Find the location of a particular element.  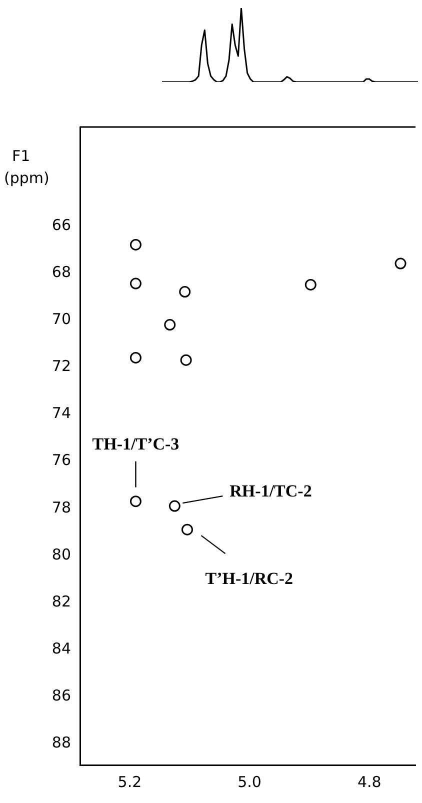

y-tick-label: 80 is located at coordinates (61, 554).